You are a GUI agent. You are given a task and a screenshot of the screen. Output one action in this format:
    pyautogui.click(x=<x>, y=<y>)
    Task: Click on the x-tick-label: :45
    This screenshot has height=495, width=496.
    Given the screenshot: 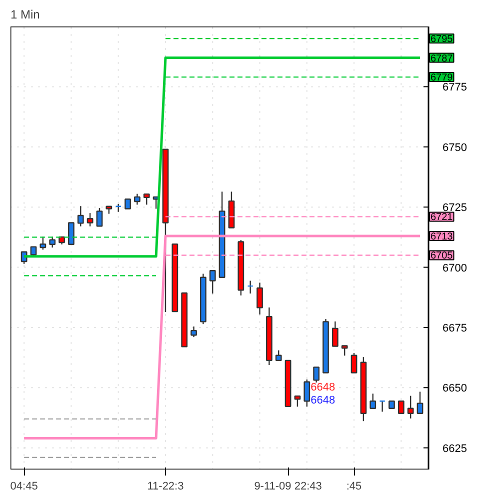 What is the action you would take?
    pyautogui.click(x=354, y=486)
    